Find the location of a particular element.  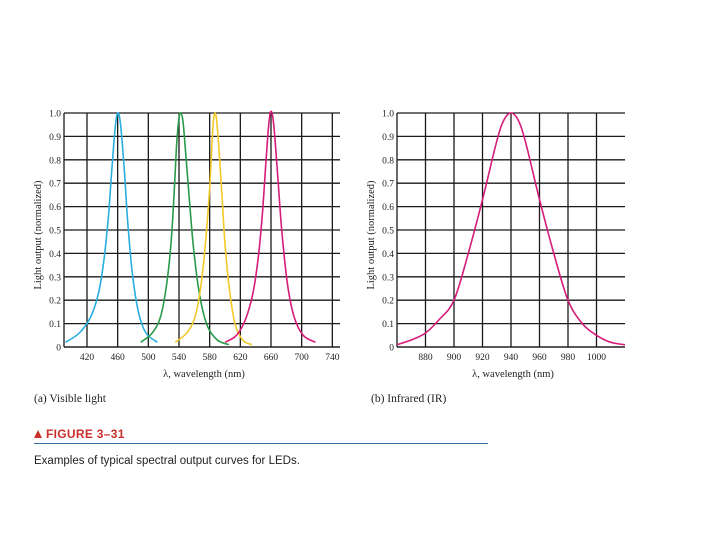

visible-x-tick-label: 420 is located at coordinates (87, 358).